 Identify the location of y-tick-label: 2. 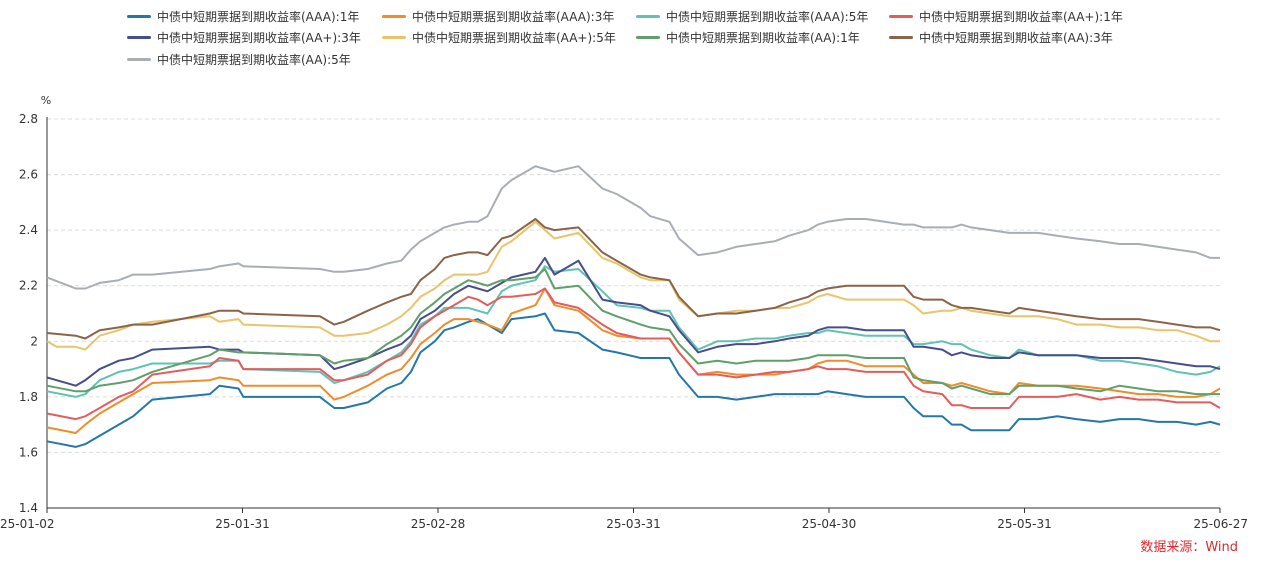
(34, 341).